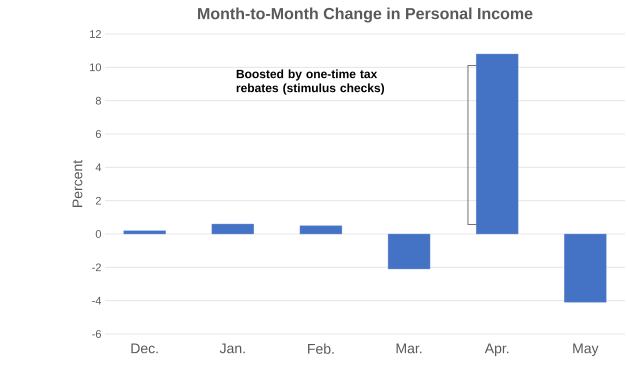 The width and height of the screenshot is (627, 376). What do you see at coordinates (95, 34) in the screenshot?
I see `y-tick-label: 12` at bounding box center [95, 34].